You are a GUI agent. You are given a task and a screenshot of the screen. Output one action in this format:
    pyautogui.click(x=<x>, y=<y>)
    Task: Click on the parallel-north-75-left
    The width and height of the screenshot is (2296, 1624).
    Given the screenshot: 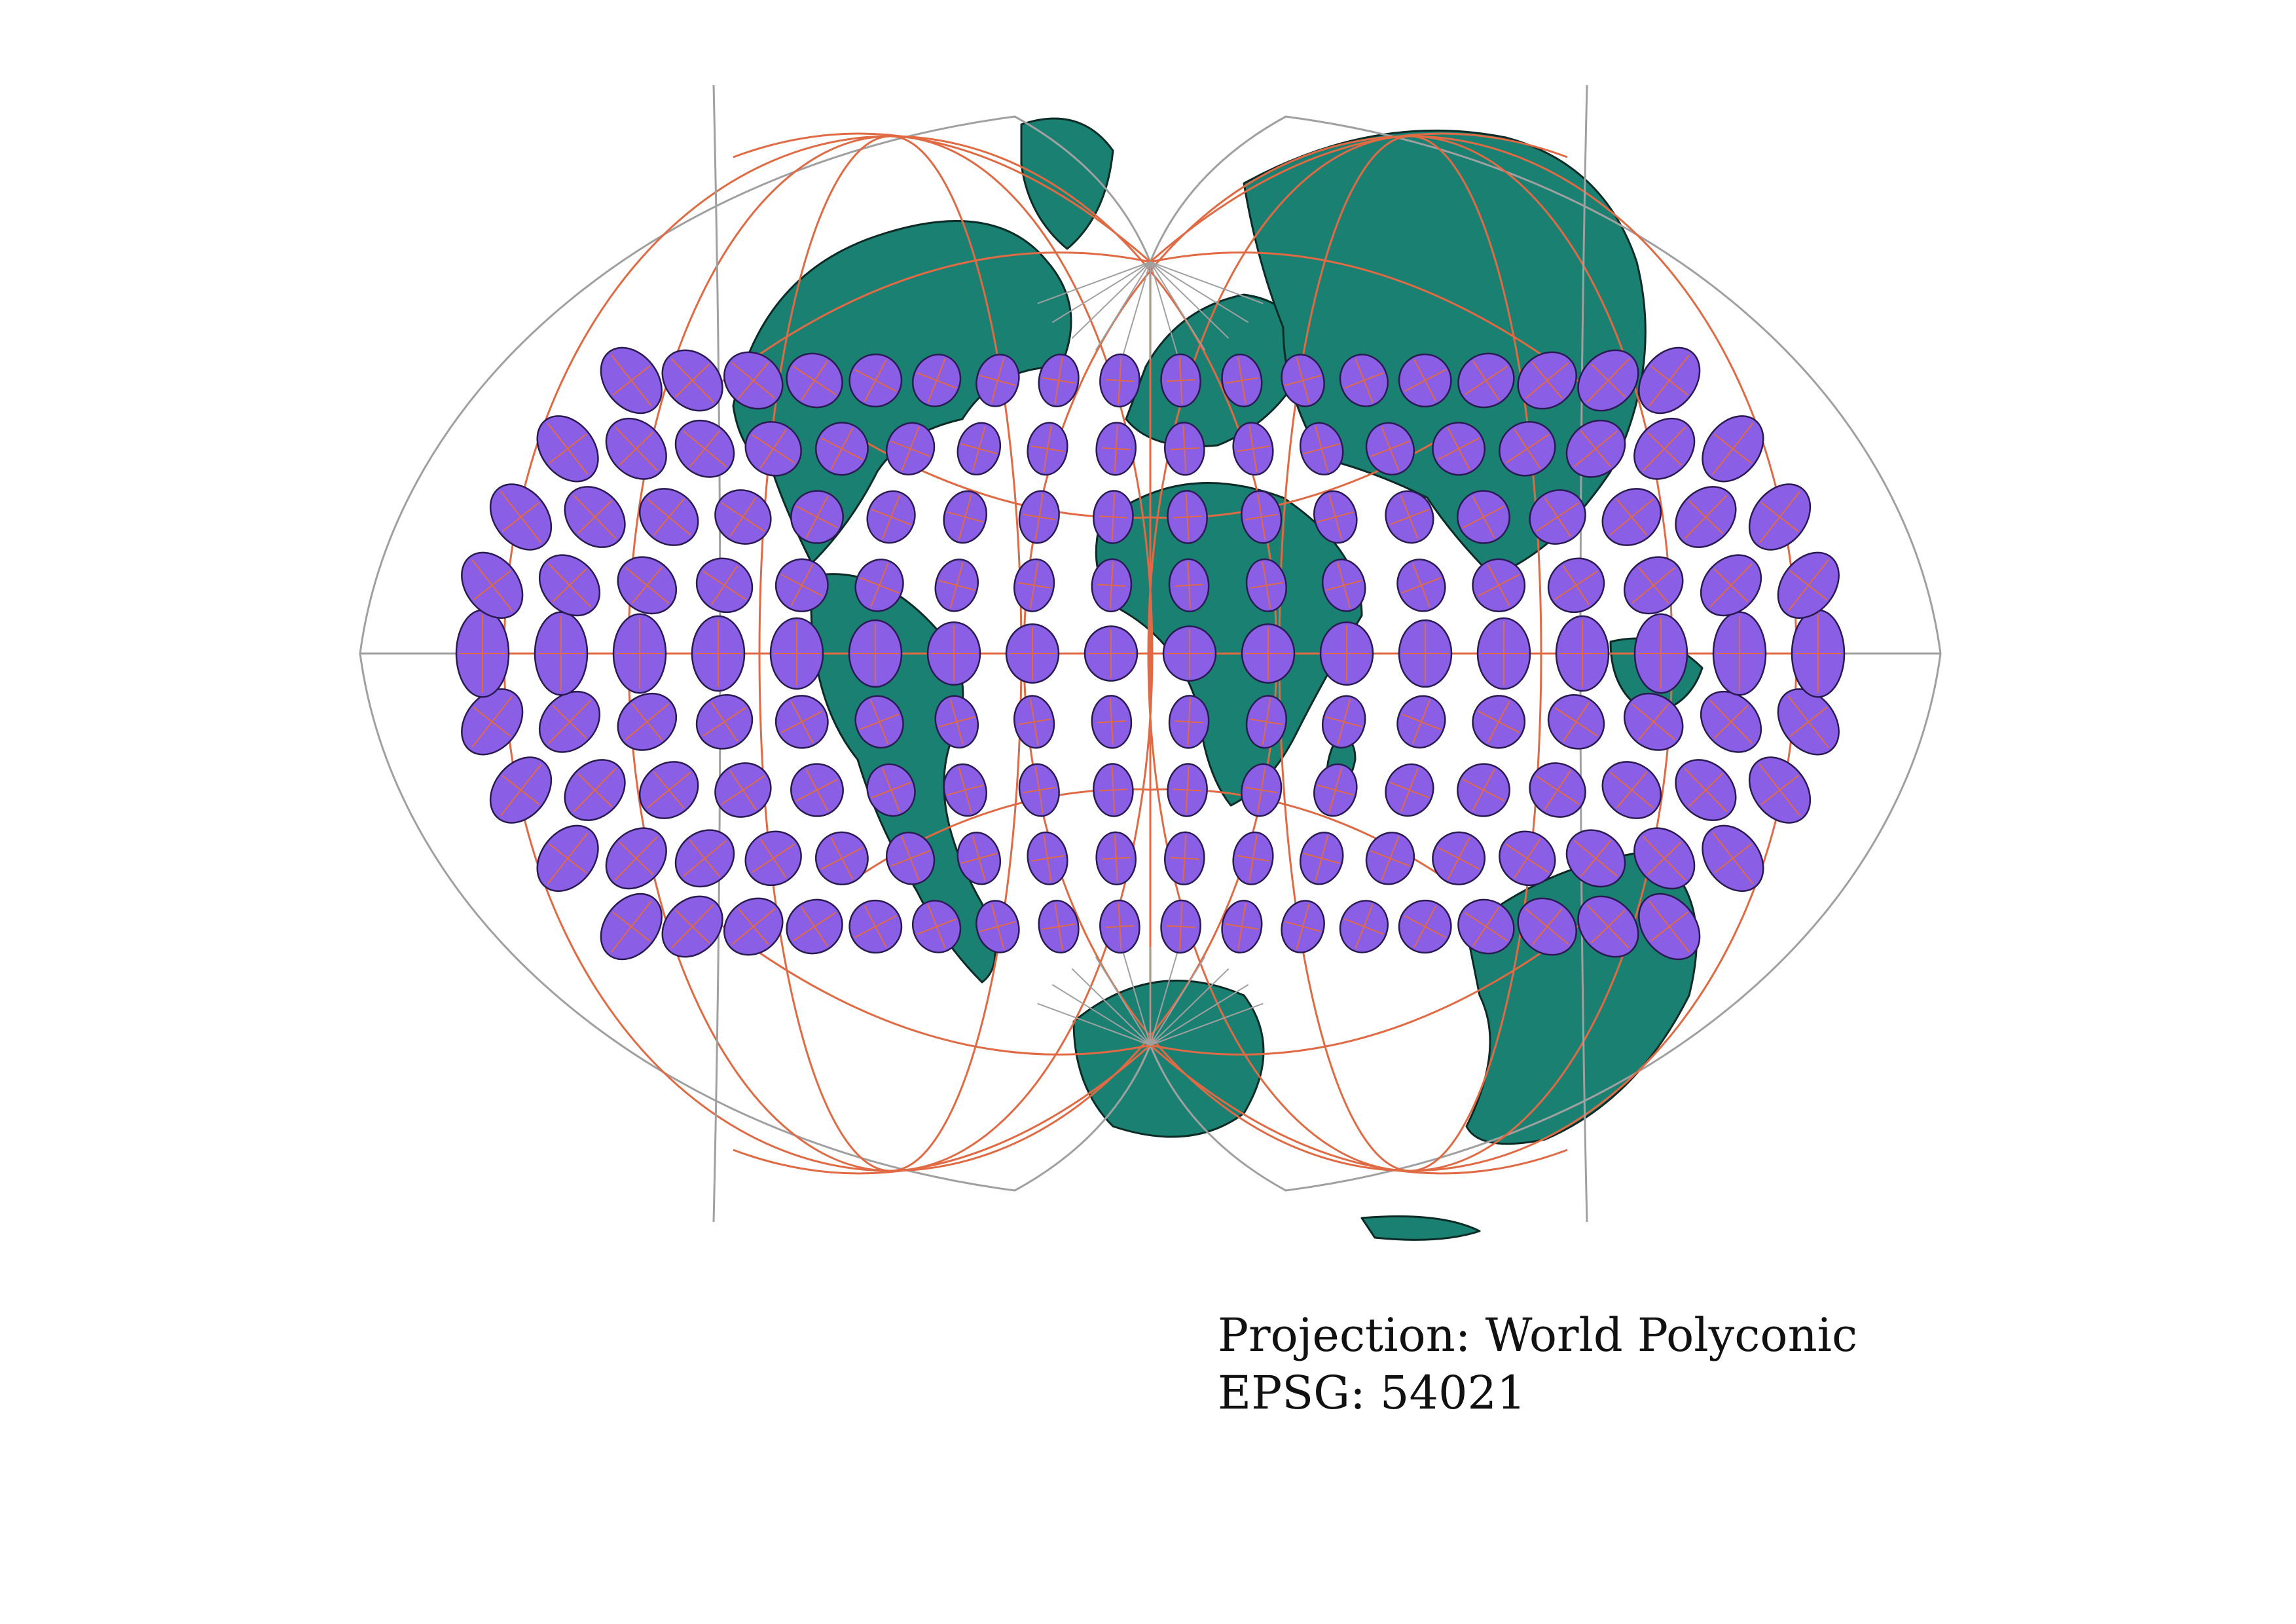 What is the action you would take?
    pyautogui.click(x=942, y=197)
    